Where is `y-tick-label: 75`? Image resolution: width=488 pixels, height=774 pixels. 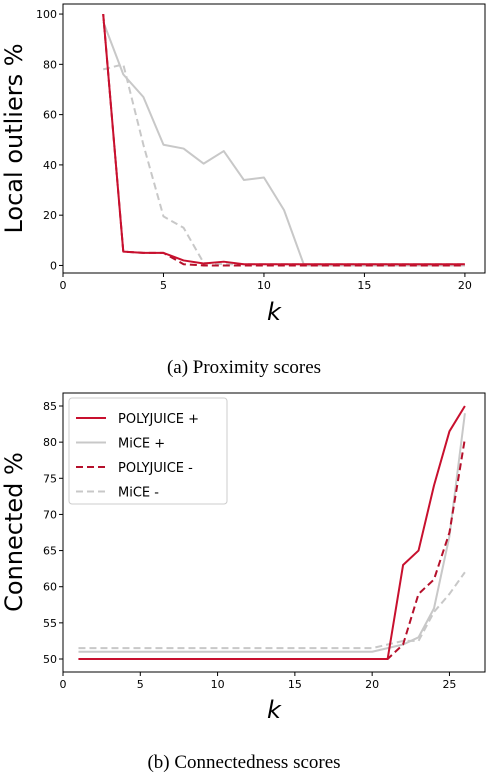 y-tick-label: 75 is located at coordinates (50, 478).